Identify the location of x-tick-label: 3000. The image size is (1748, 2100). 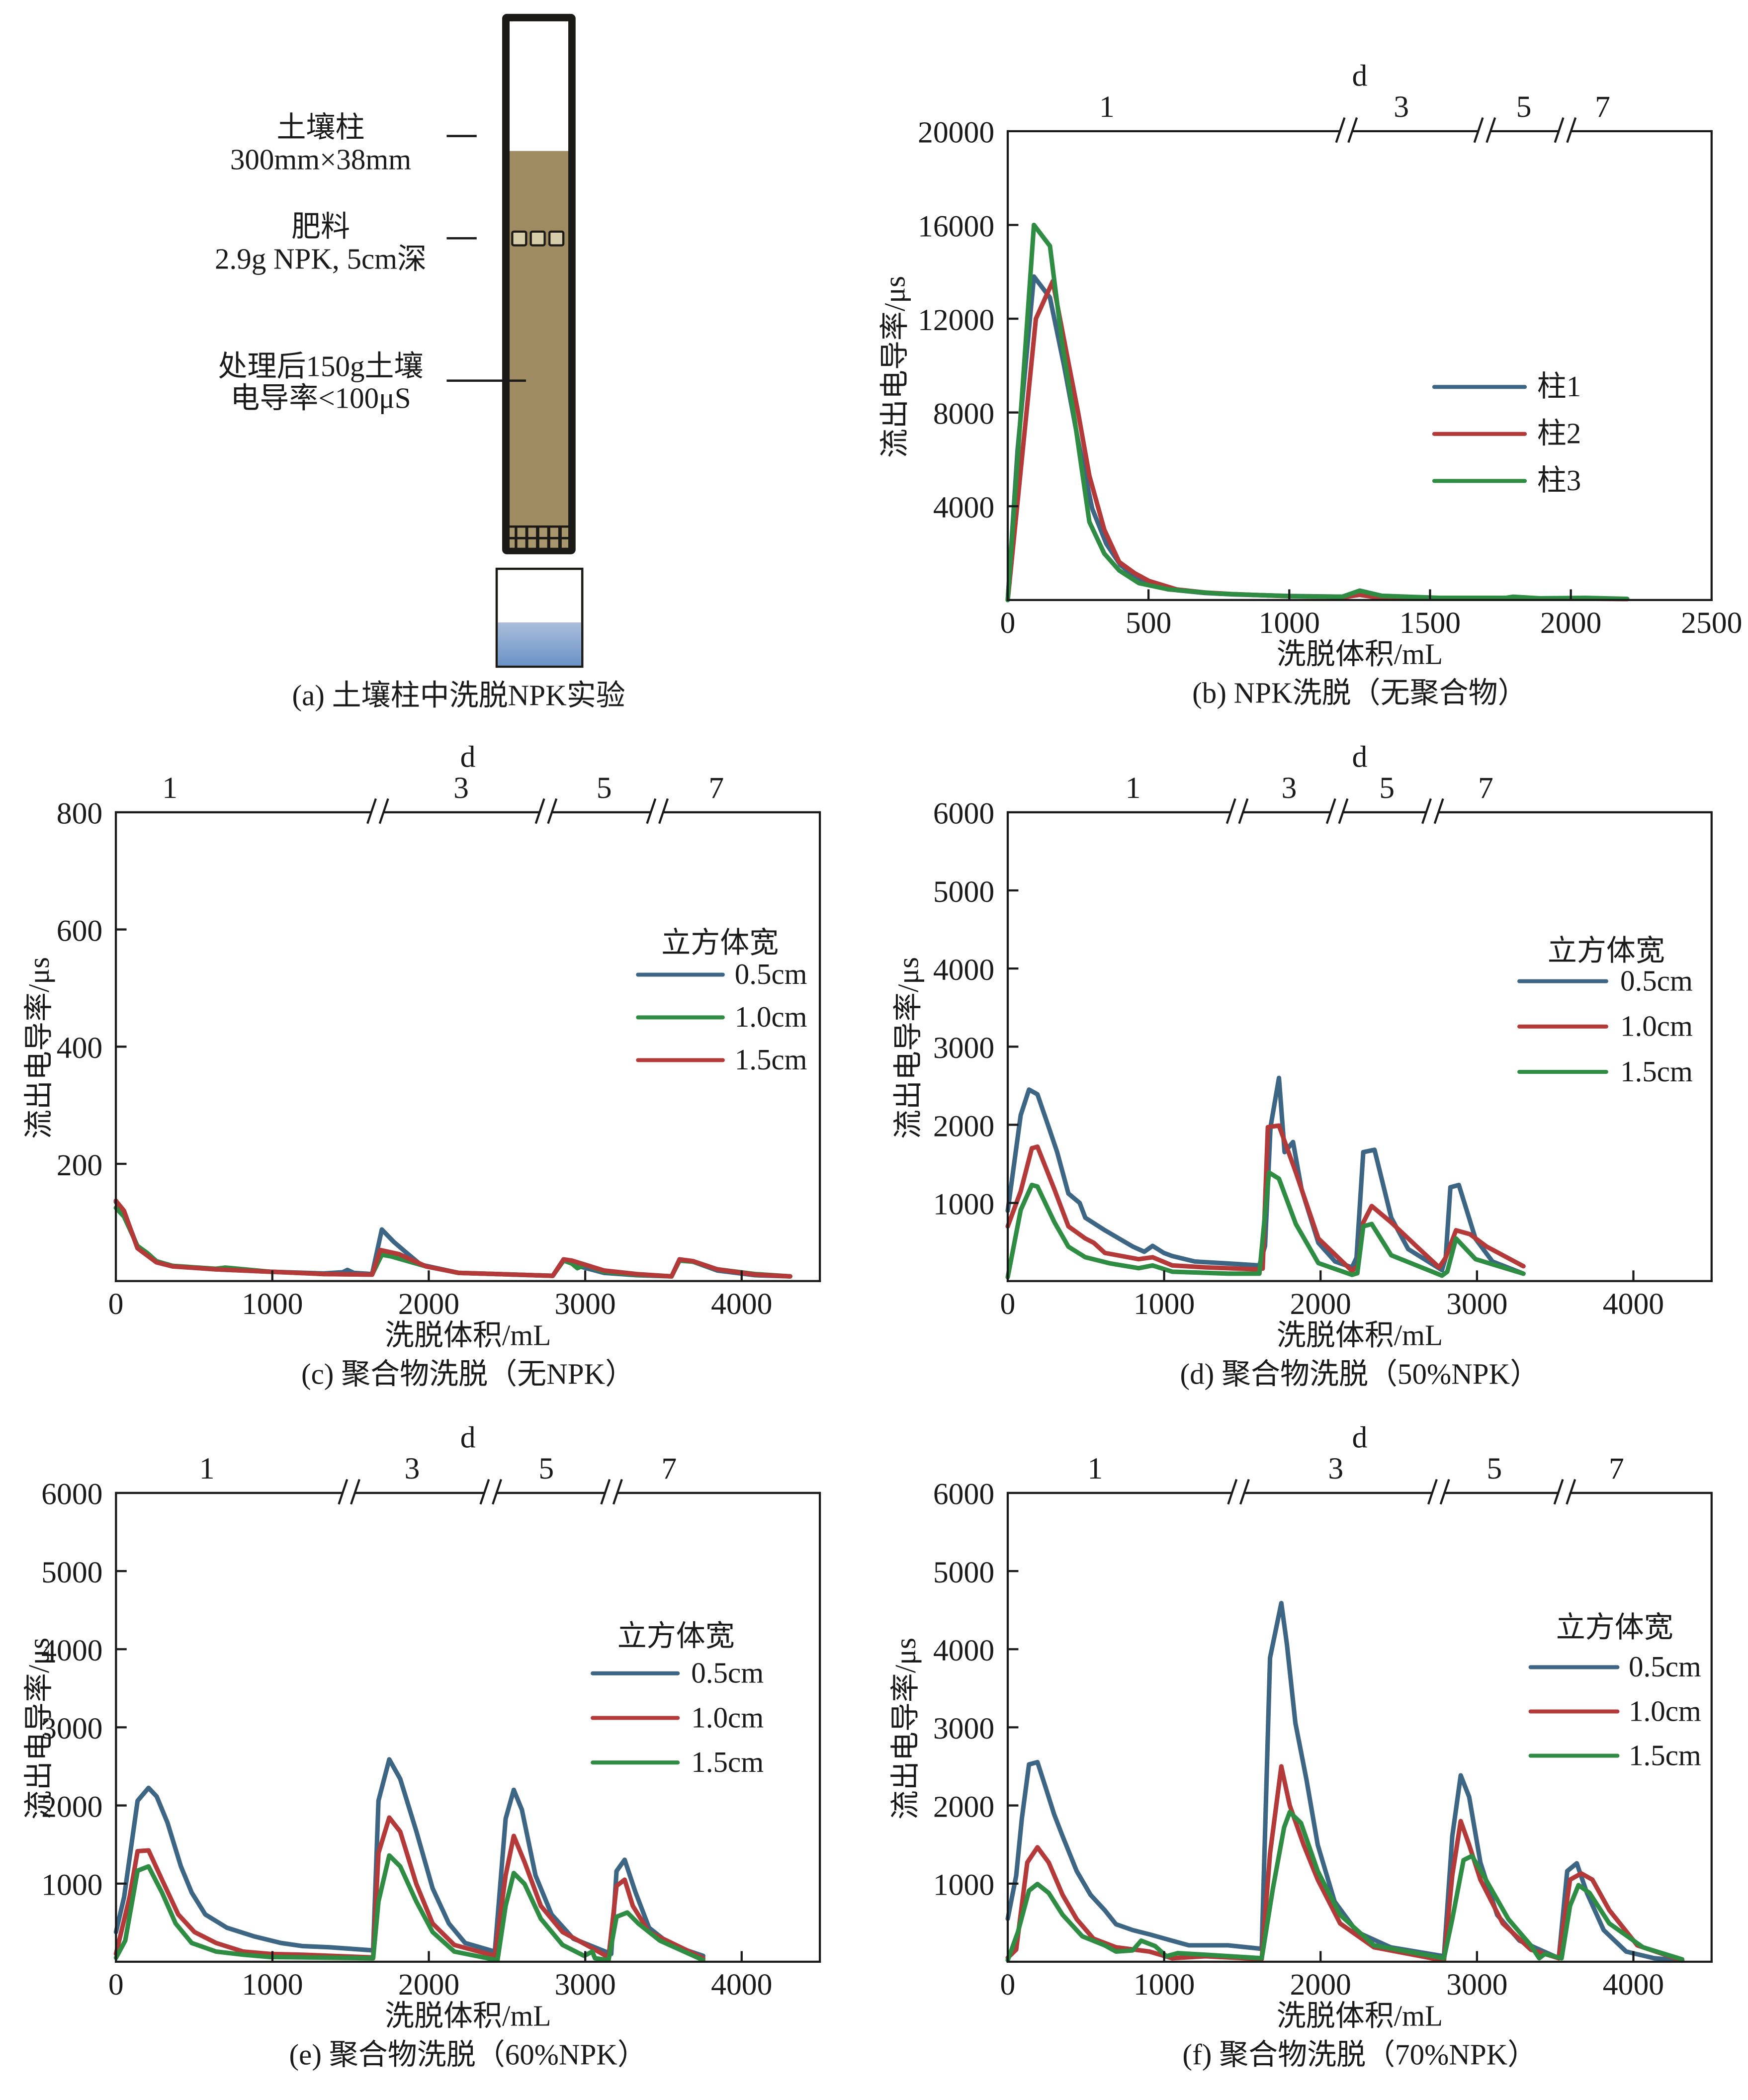
(1476, 1985).